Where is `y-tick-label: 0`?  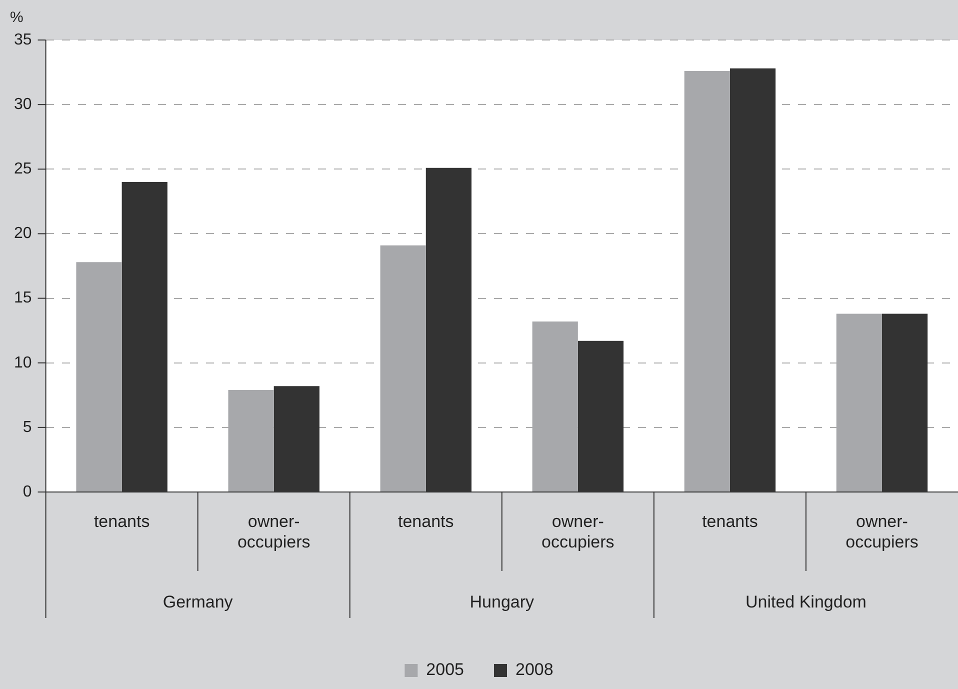
y-tick-label: 0 is located at coordinates (27, 491).